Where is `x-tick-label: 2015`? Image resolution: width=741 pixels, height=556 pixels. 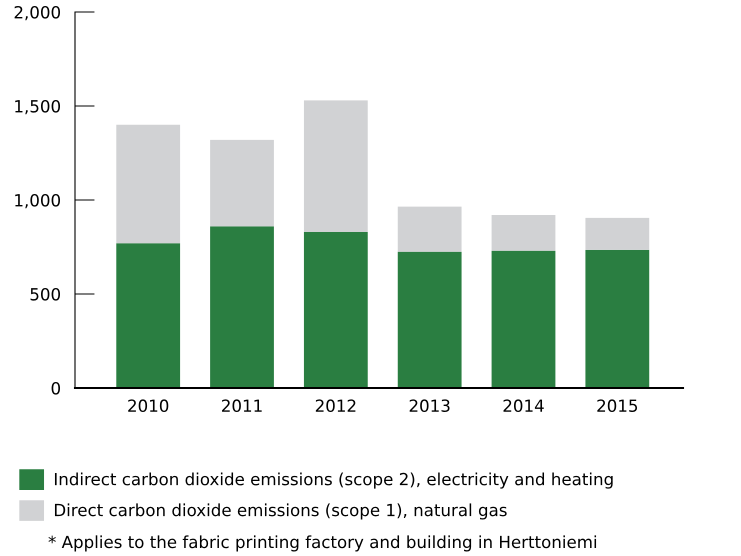 x-tick-label: 2015 is located at coordinates (617, 405).